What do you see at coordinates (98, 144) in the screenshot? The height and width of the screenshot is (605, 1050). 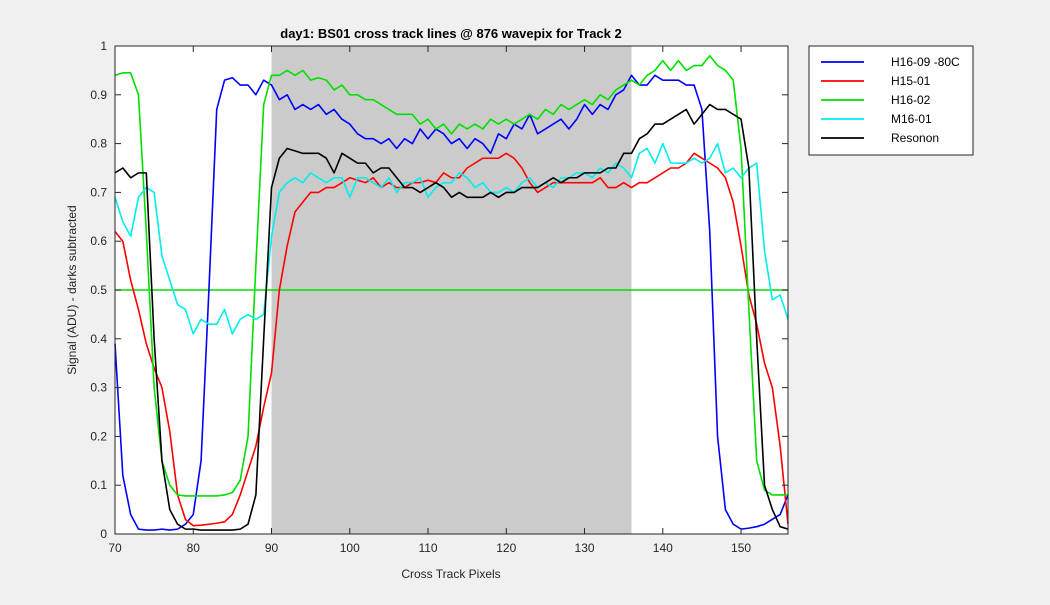 I see `y-tick-label: 0.8` at bounding box center [98, 144].